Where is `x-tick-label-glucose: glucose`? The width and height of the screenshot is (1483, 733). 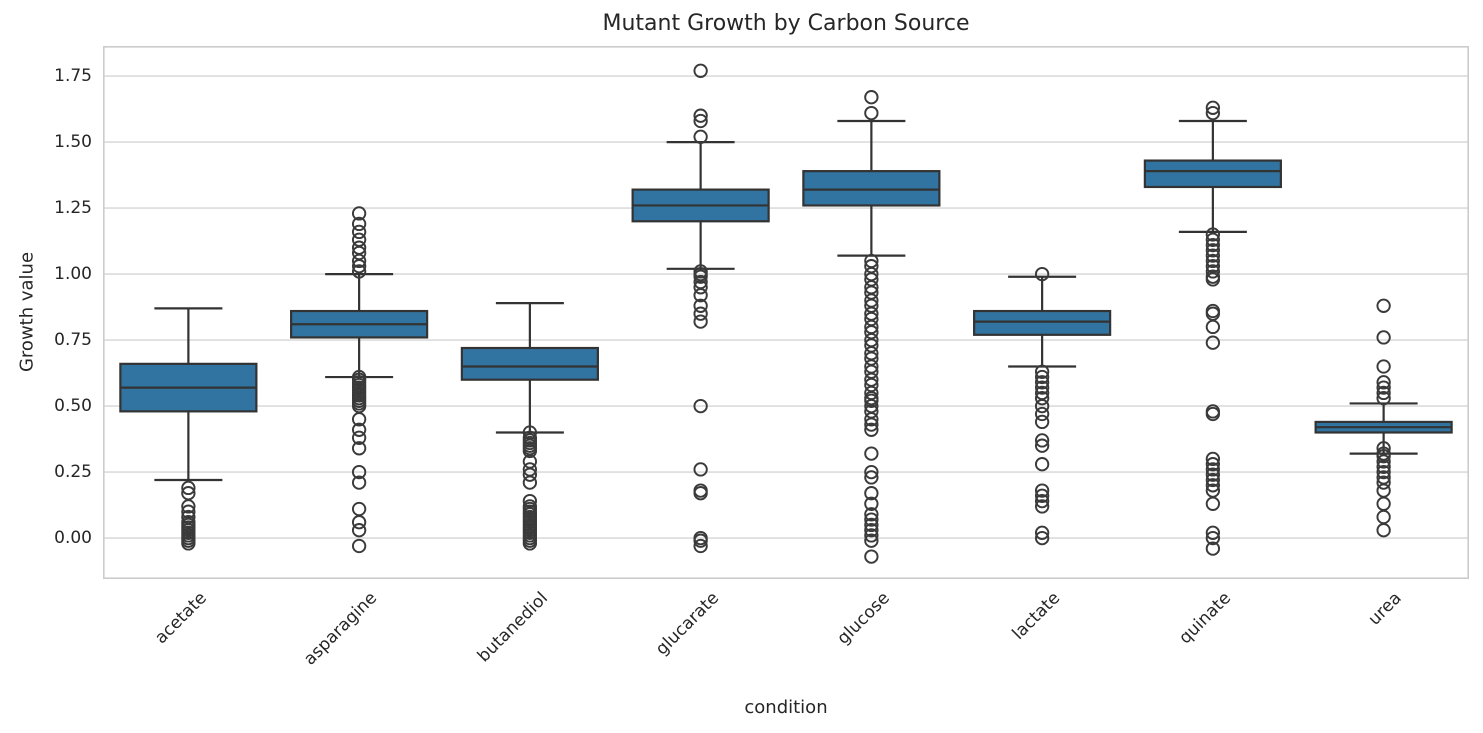 x-tick-label-glucose: glucose is located at coordinates (863, 618).